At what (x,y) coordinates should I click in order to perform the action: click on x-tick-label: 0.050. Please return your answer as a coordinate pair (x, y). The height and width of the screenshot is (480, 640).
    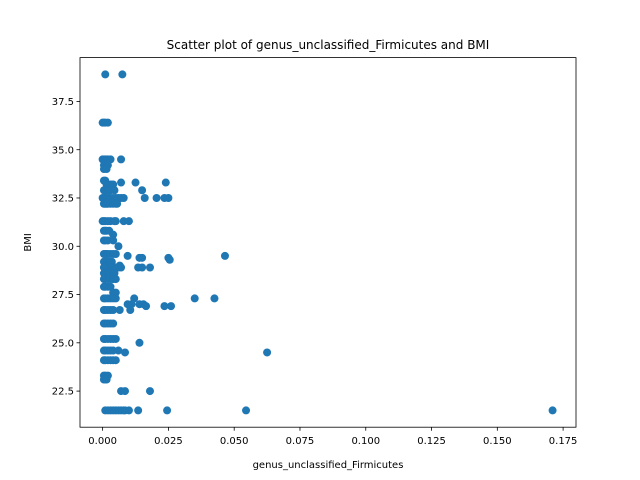
    Looking at the image, I should click on (234, 441).